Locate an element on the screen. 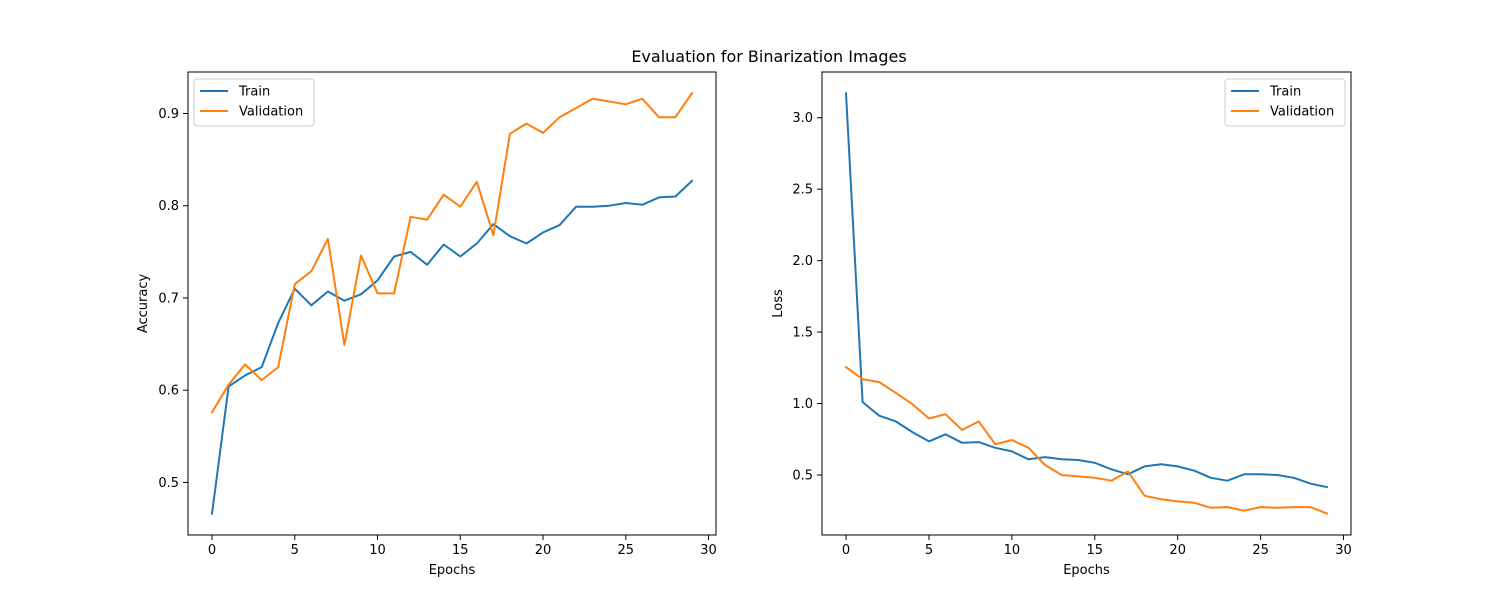  y-tick-label: 0.8 is located at coordinates (168, 206).